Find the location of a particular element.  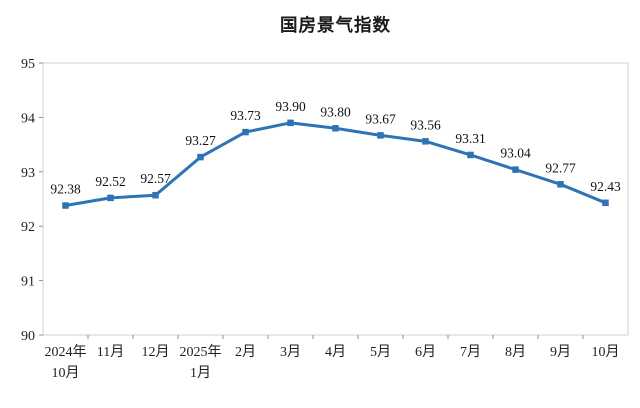

data-point-label: 92.57 is located at coordinates (155, 178).